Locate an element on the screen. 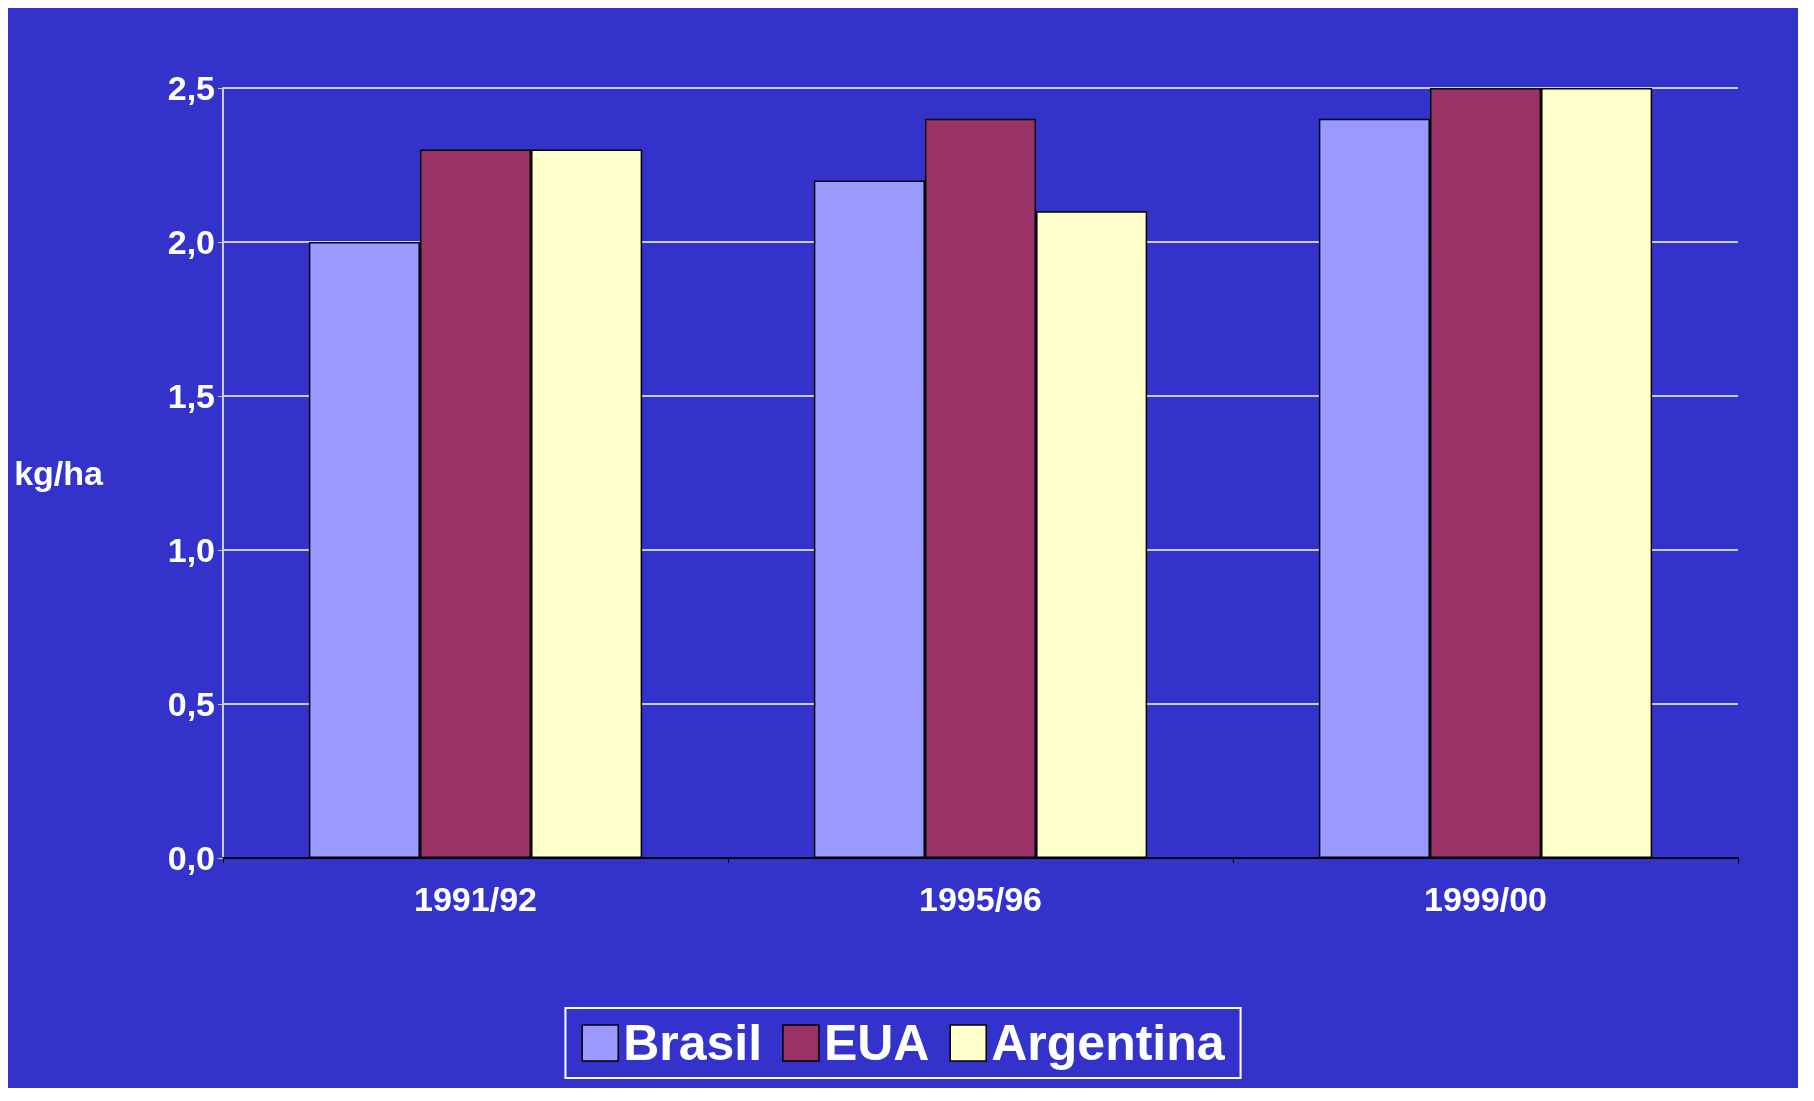  legend-label: Brasil is located at coordinates (693, 1043).